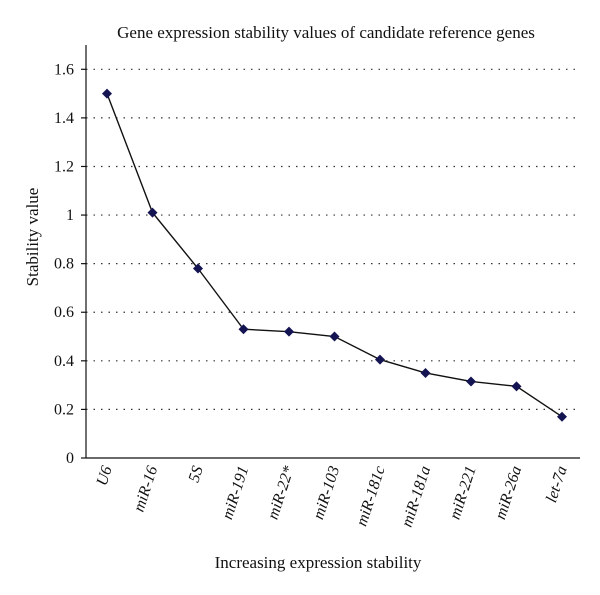  I want to click on x-tick-label: miR-181c, so click(370, 496).